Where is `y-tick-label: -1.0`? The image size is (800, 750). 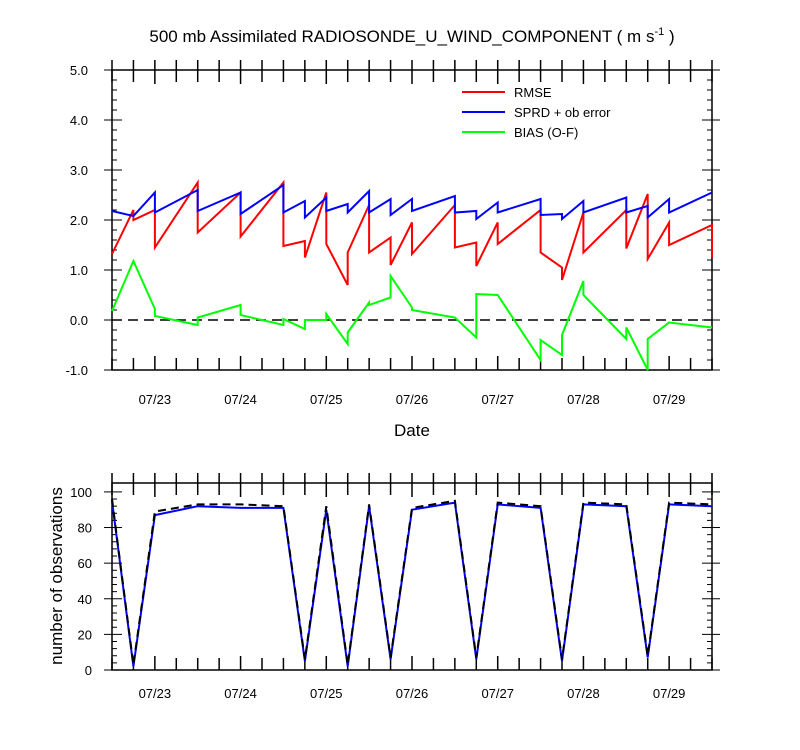 y-tick-label: -1.0 is located at coordinates (77, 370).